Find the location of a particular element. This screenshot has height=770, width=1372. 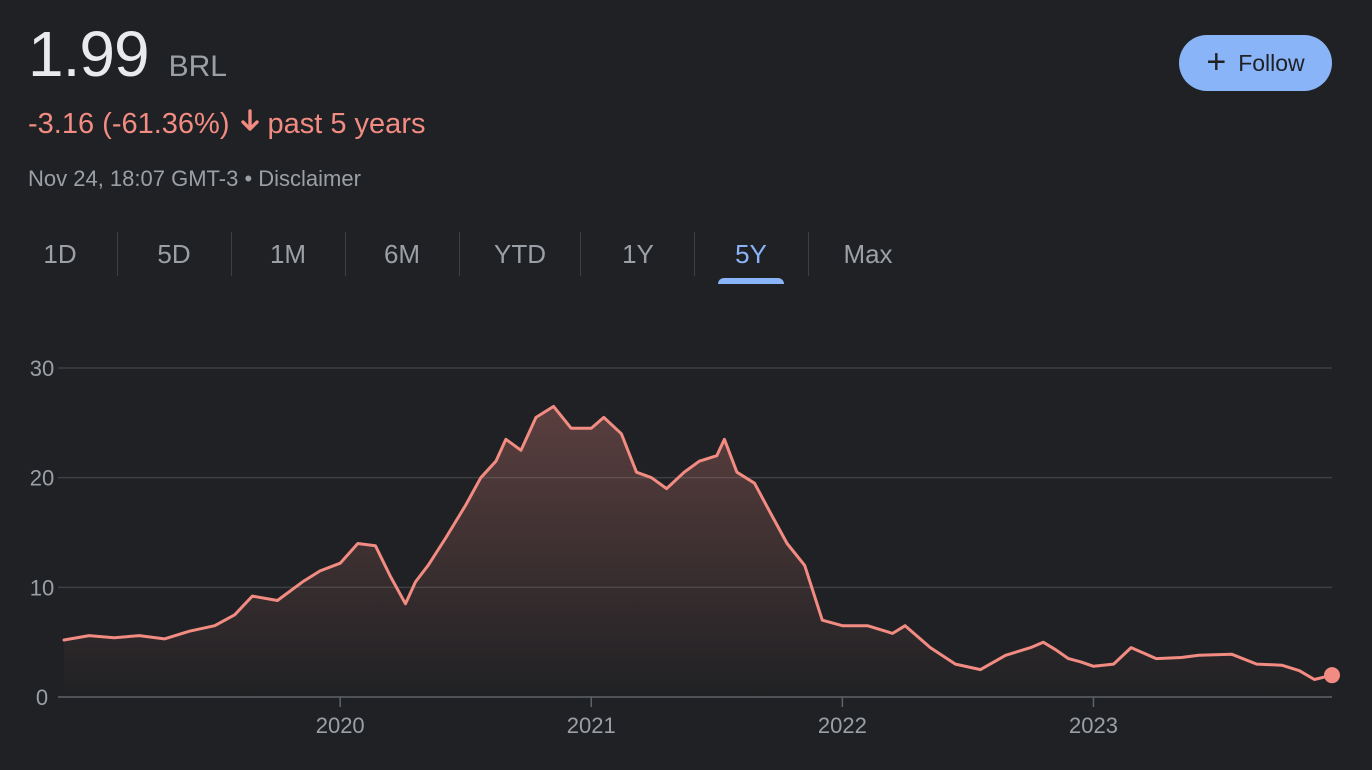

price-header: 1.99 BRL is located at coordinates (127, 54).